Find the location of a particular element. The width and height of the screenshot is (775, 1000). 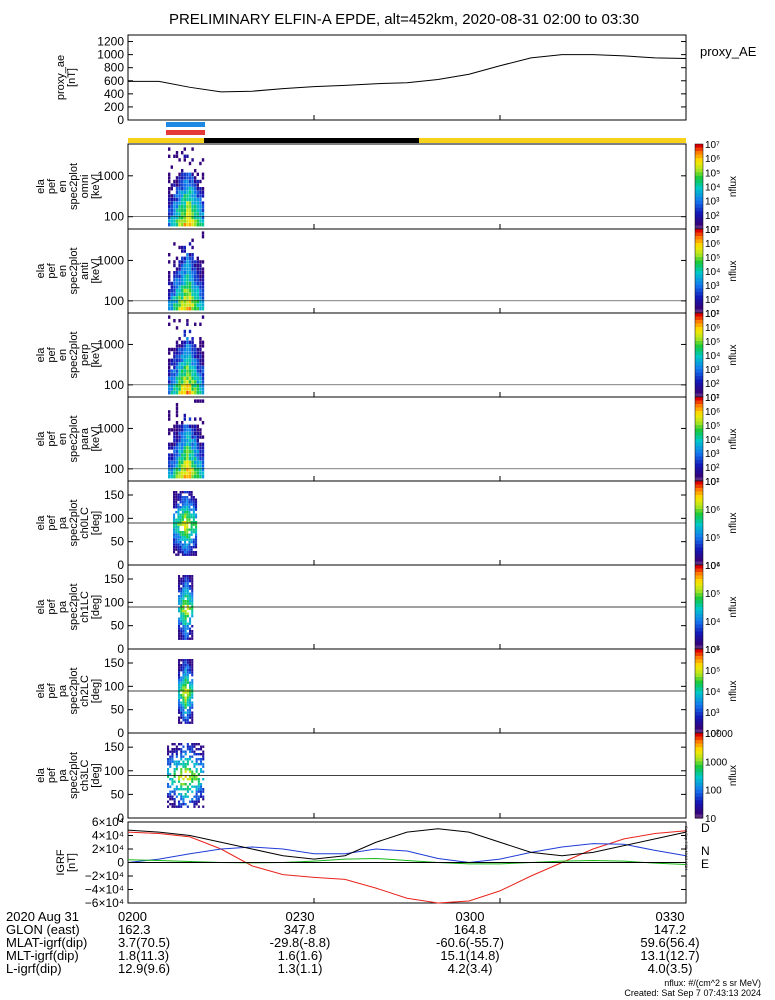

colorbar-tick: 10² is located at coordinates (712, 384).